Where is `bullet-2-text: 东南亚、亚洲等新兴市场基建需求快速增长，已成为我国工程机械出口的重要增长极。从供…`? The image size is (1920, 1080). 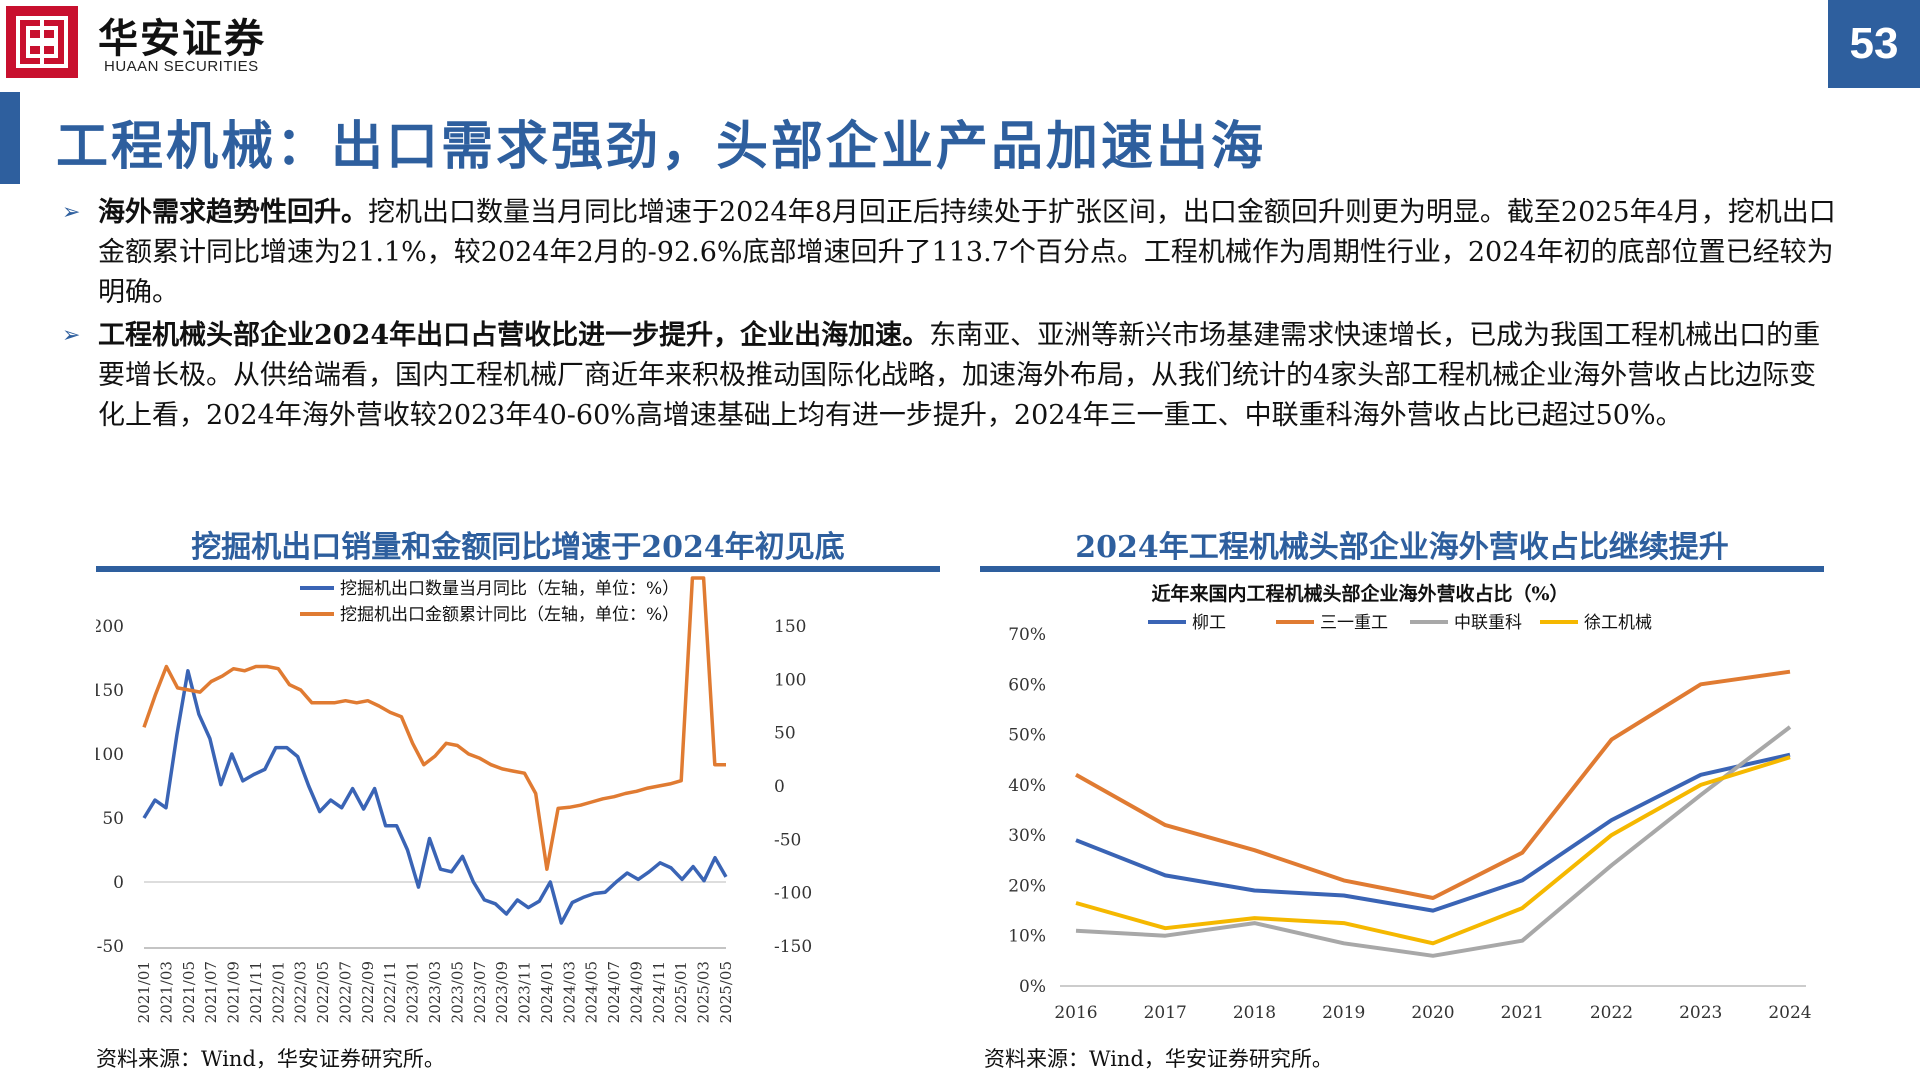 bullet-2-text: 东南亚、亚洲等新兴市场基建需求快速增长，已成为我国工程机械出口的重要增长极。从供… is located at coordinates (959, 375).